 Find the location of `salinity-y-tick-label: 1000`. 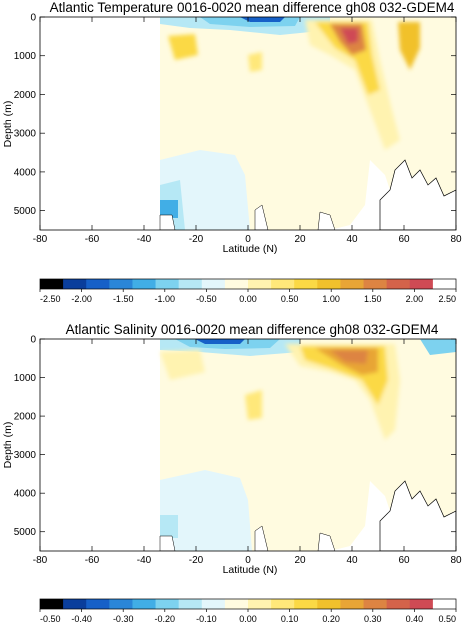

salinity-y-tick-label: 1000 is located at coordinates (25, 378).